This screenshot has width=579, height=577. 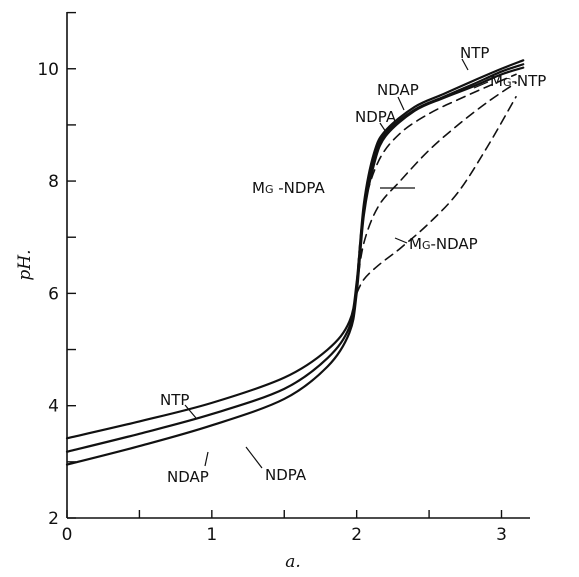 I want to click on label-mg-ndap: MG-NDAP, so click(x=443, y=244).